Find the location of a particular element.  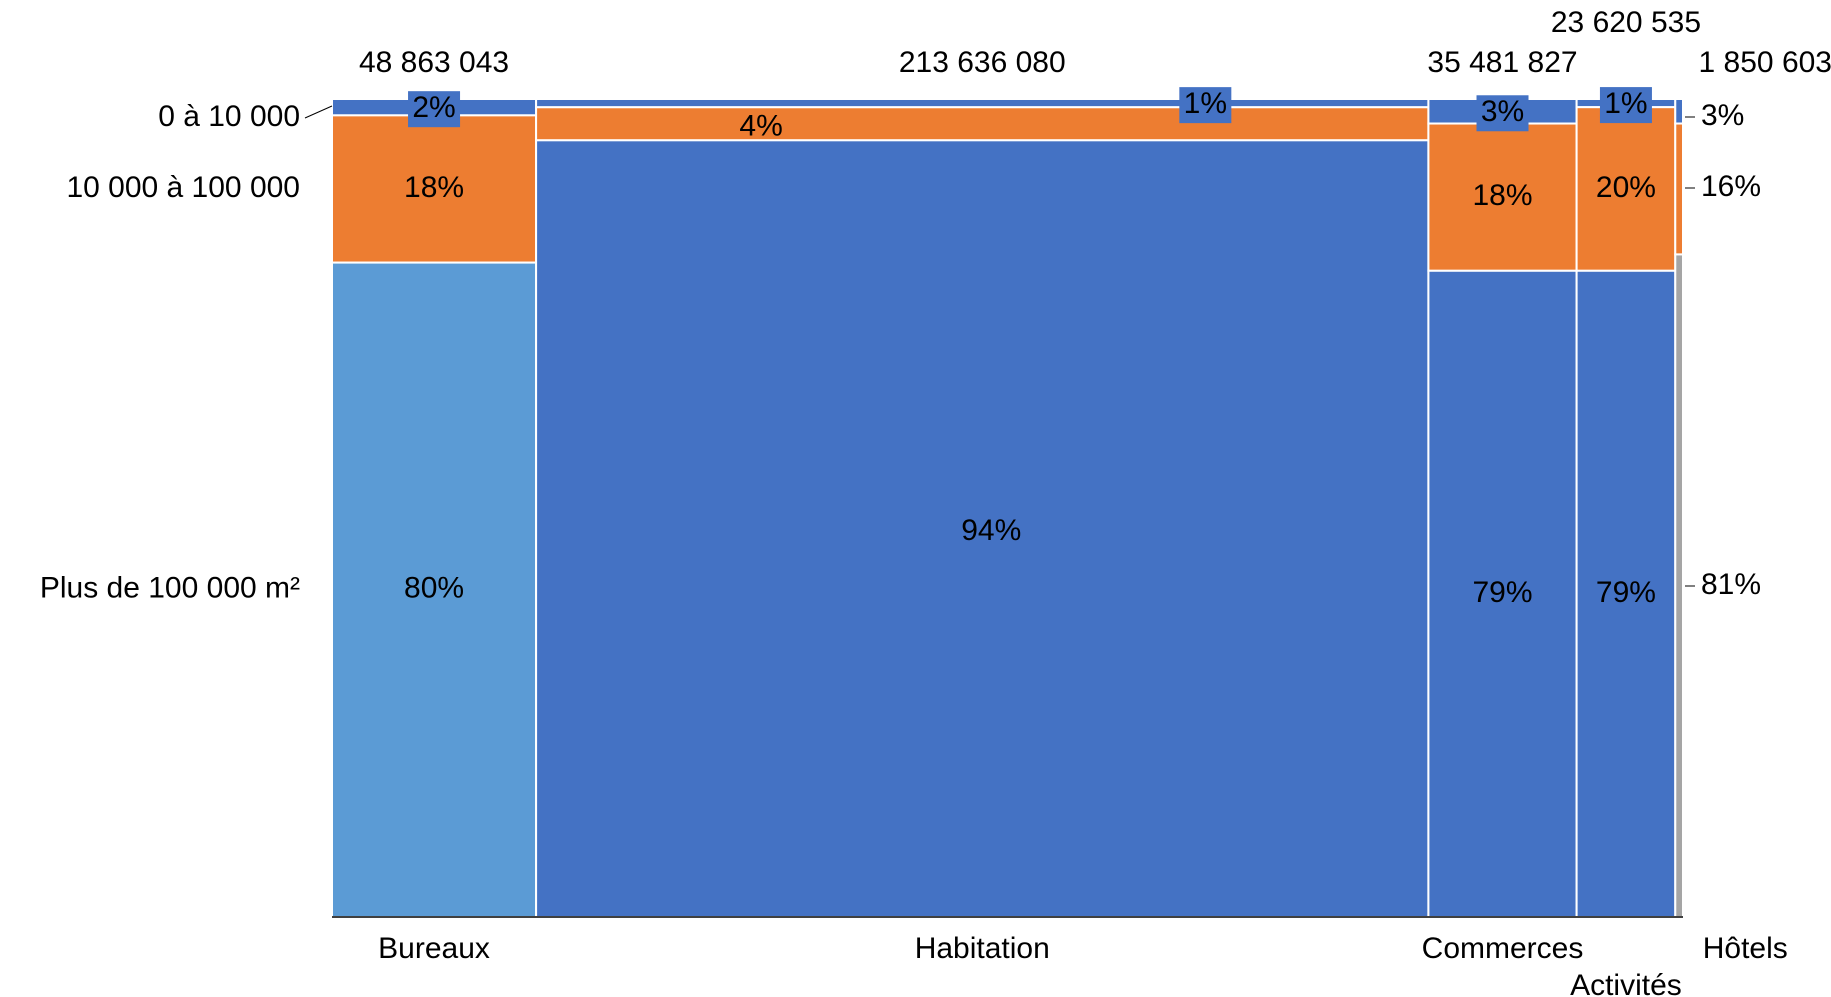

share-badge-activités-0 is located at coordinates (1625, 105).